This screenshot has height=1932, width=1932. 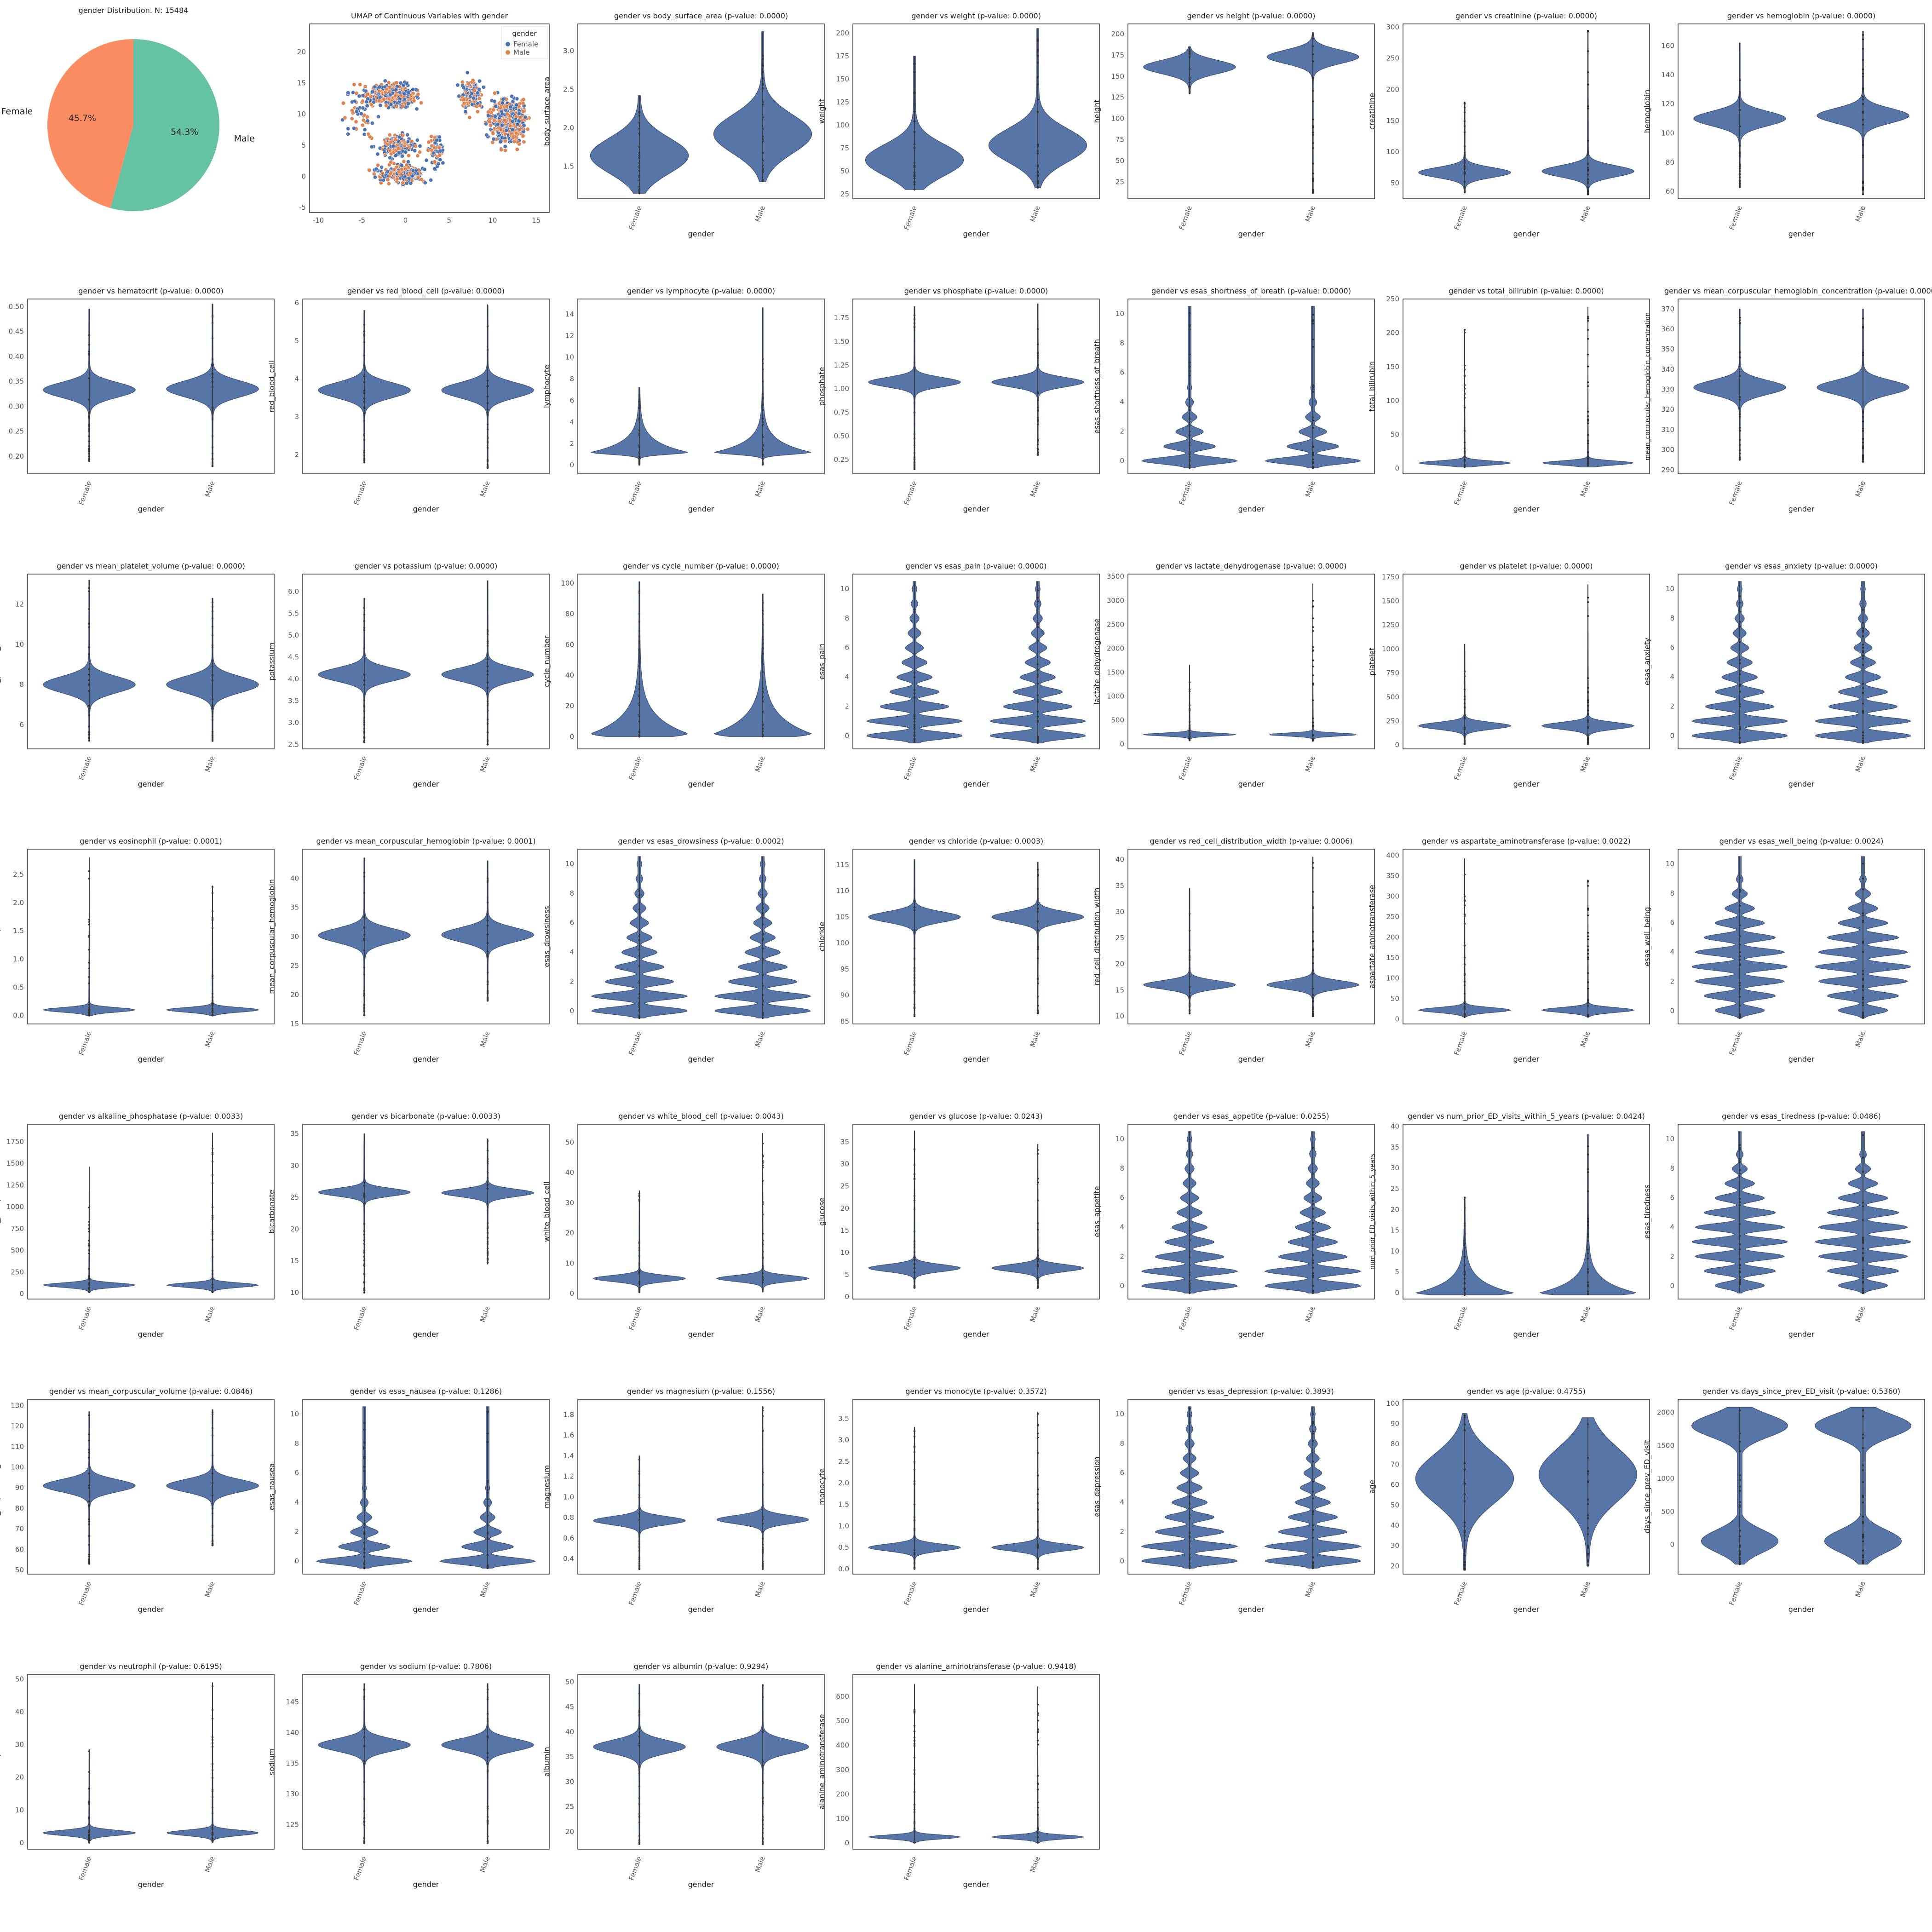 What do you see at coordinates (569, 1142) in the screenshot?
I see `y-tick-label: 50` at bounding box center [569, 1142].